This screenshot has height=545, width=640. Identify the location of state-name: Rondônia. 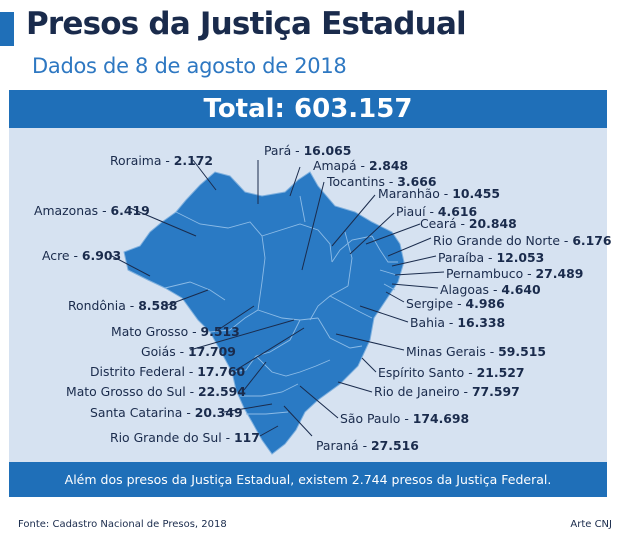
(97, 305).